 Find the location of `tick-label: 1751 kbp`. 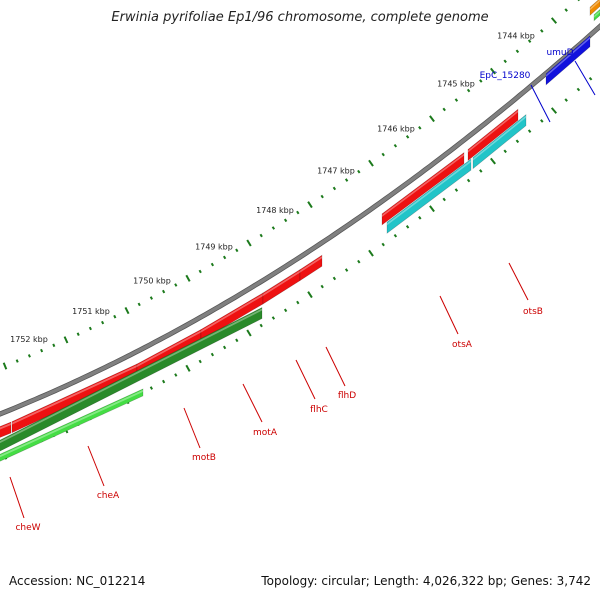

tick-label: 1751 kbp is located at coordinates (91, 311).